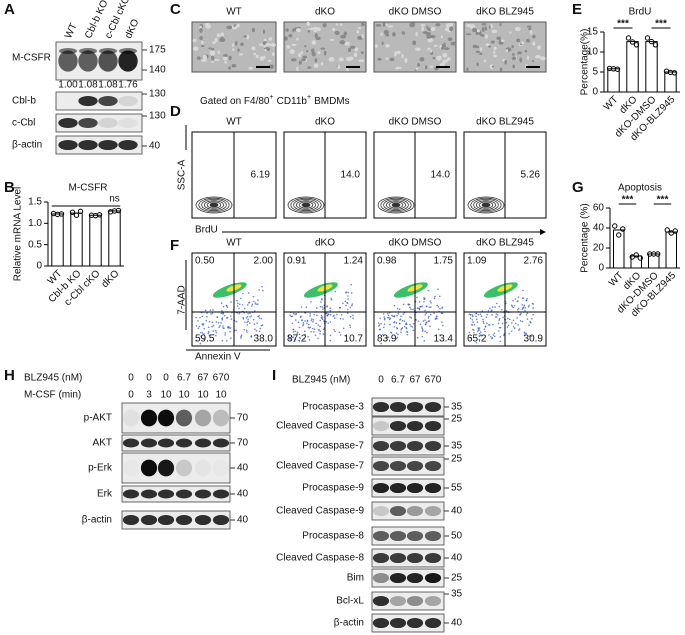 The width and height of the screenshot is (685, 635). What do you see at coordinates (613, 80) in the screenshot?
I see `bar` at bounding box center [613, 80].